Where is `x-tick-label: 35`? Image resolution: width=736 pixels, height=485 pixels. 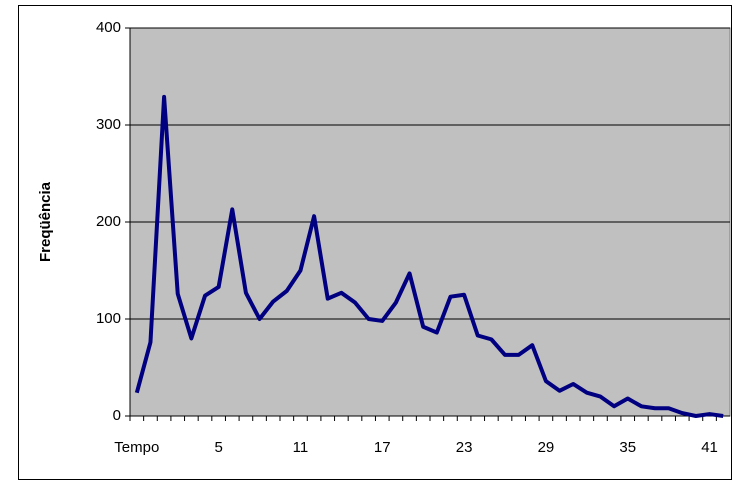
x-tick-label: 35 is located at coordinates (627, 447).